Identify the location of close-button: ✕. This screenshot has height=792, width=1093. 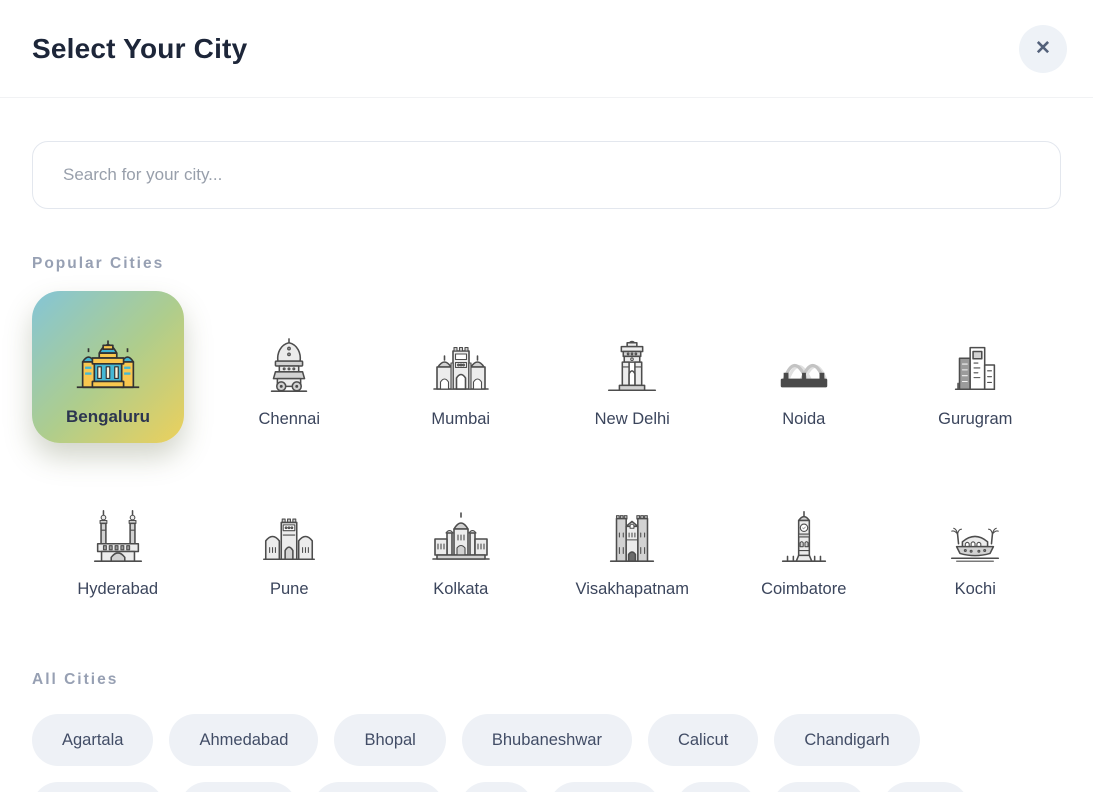
(1043, 48).